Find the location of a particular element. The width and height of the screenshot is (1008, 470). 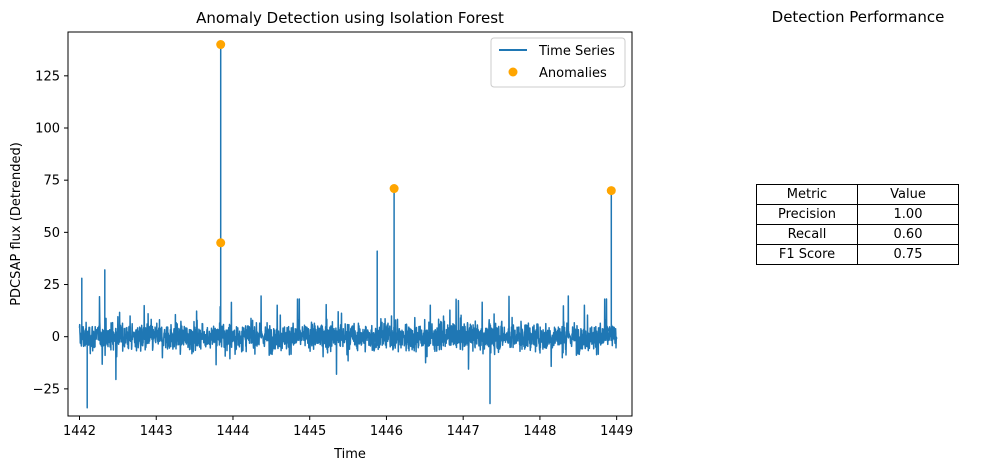

table-row: Precision 1.00 is located at coordinates (857, 214).